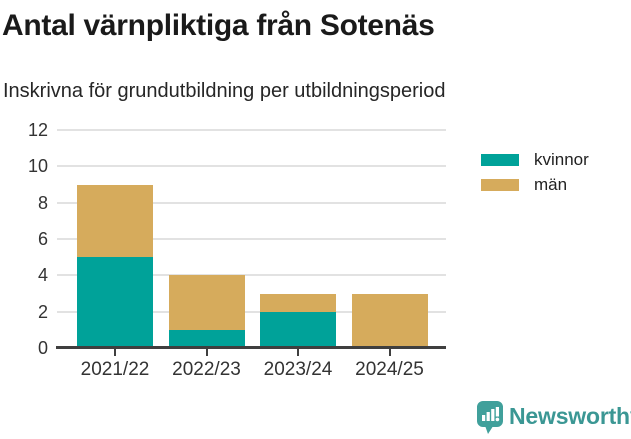 Image resolution: width=631 pixels, height=439 pixels. I want to click on y-axis-label: 4, so click(42, 275).